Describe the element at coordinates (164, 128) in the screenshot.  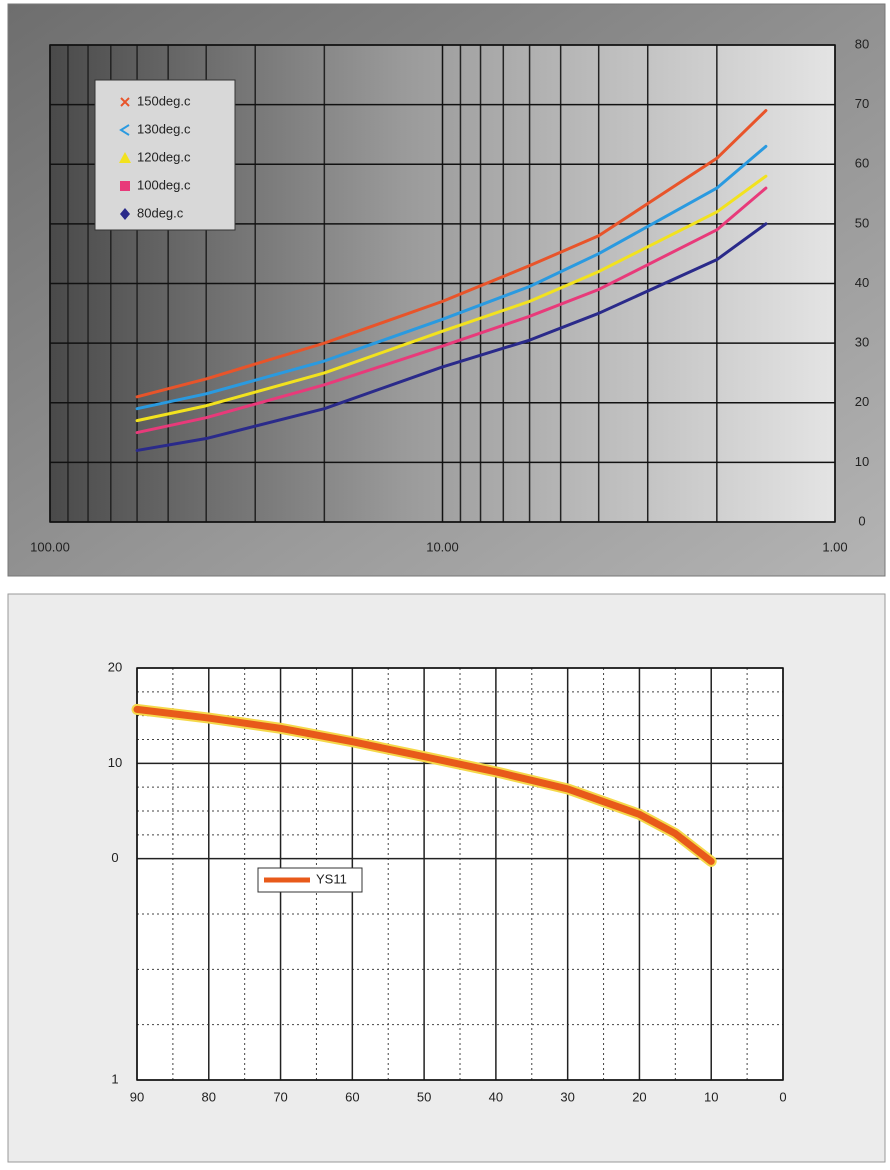
I see `legend-label: 130deg.c` at that location.